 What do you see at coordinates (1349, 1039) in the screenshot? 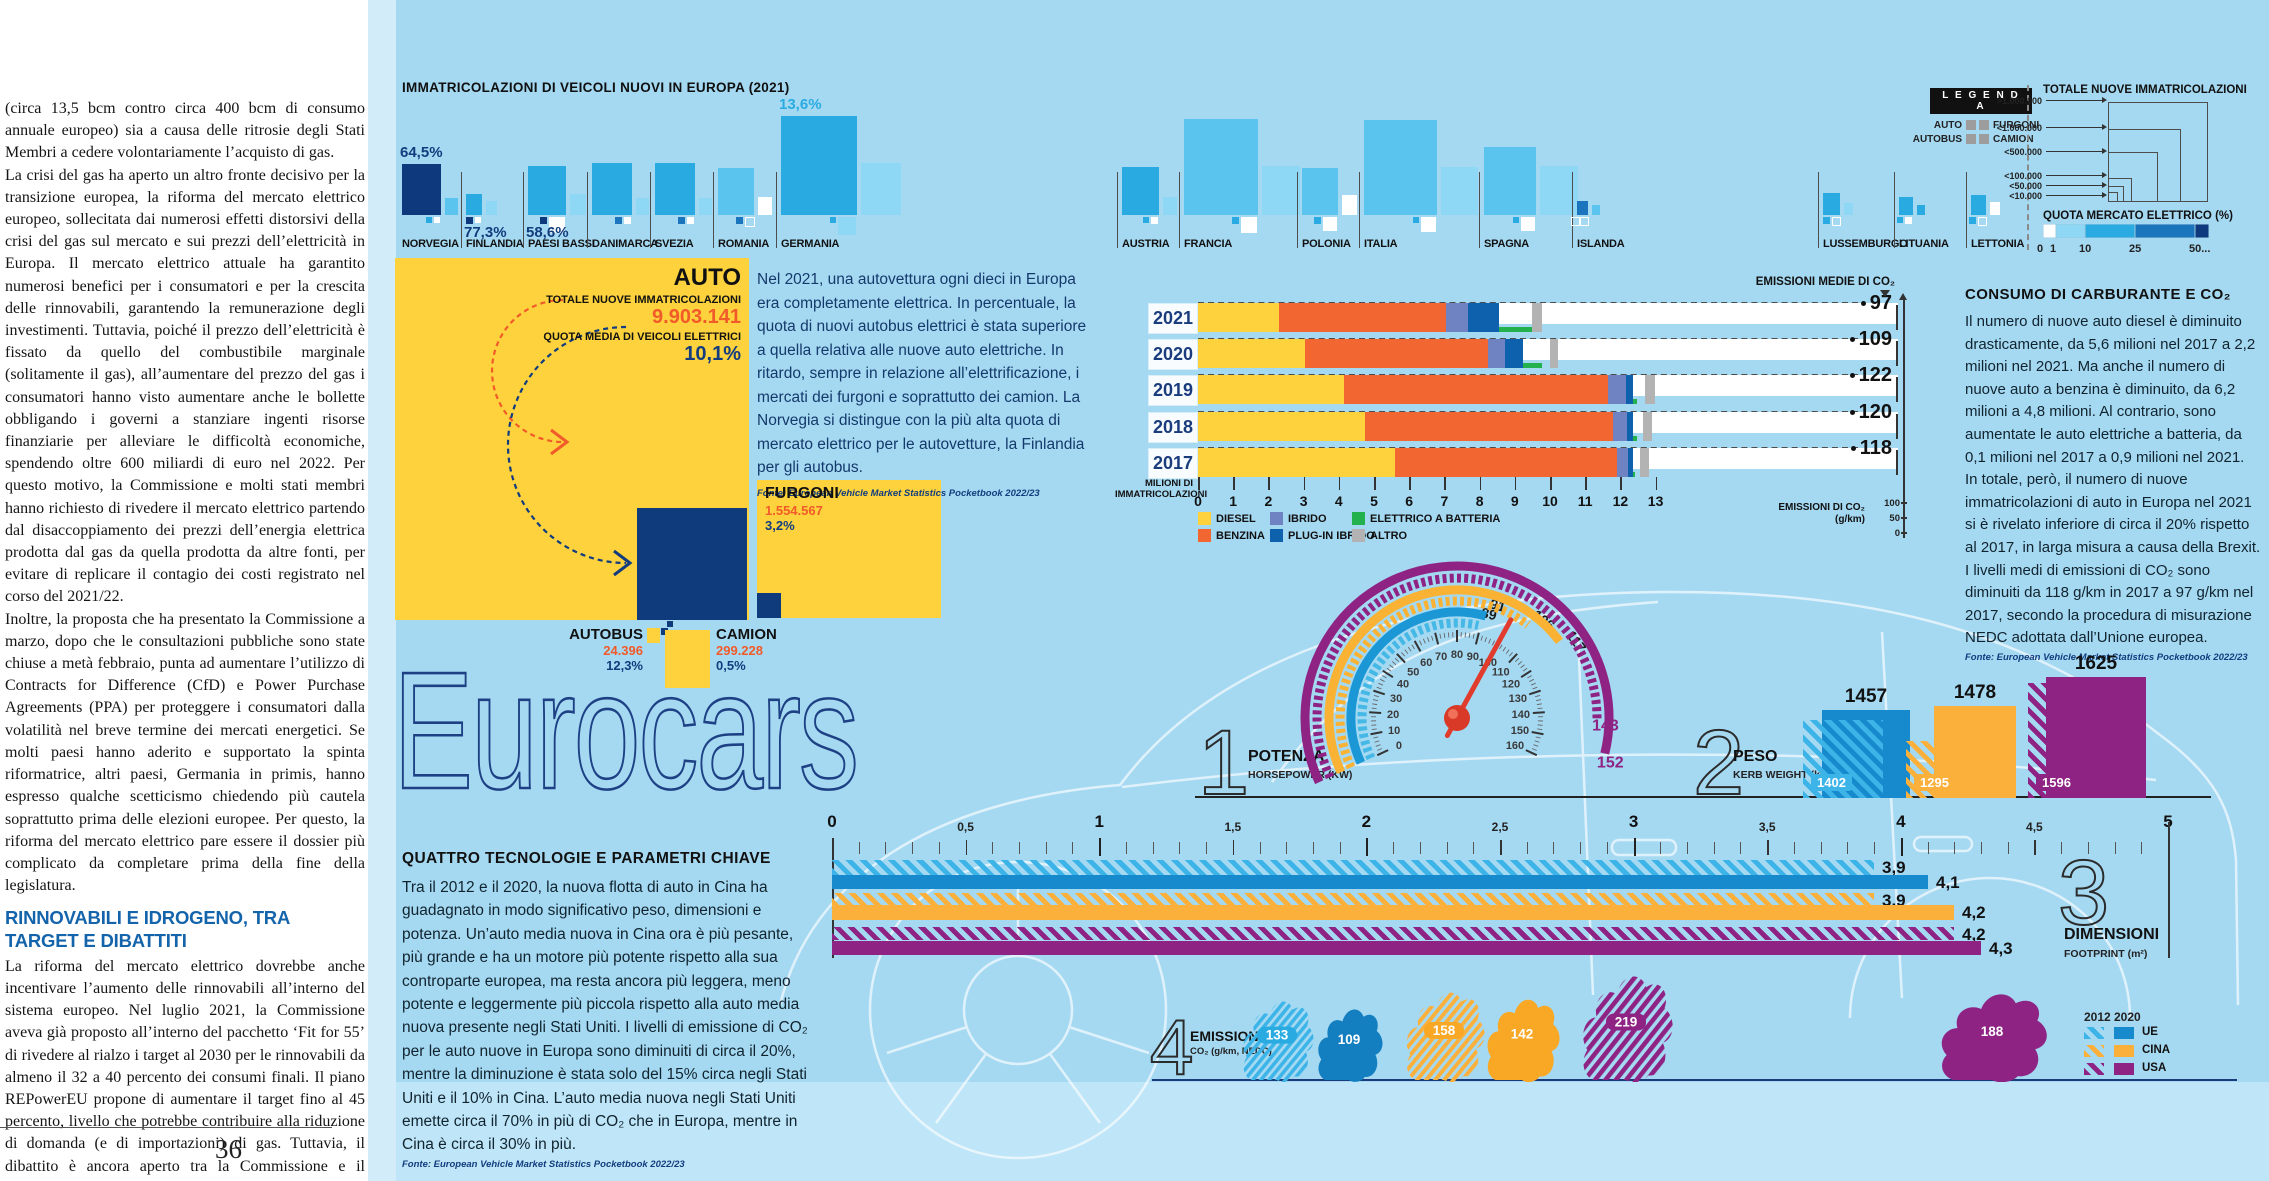
I see `emission-cloud-value: 109` at bounding box center [1349, 1039].